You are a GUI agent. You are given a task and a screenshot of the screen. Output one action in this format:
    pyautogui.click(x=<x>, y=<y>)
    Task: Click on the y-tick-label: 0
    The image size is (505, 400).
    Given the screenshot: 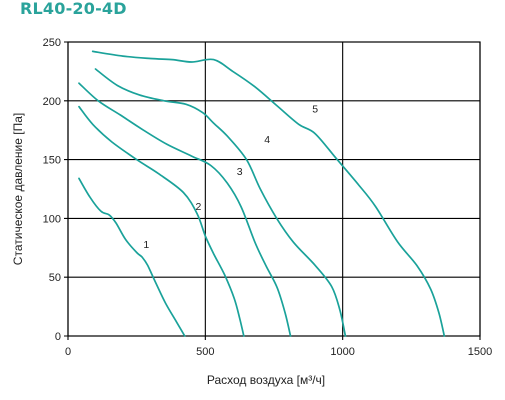 What is the action you would take?
    pyautogui.click(x=58, y=337)
    